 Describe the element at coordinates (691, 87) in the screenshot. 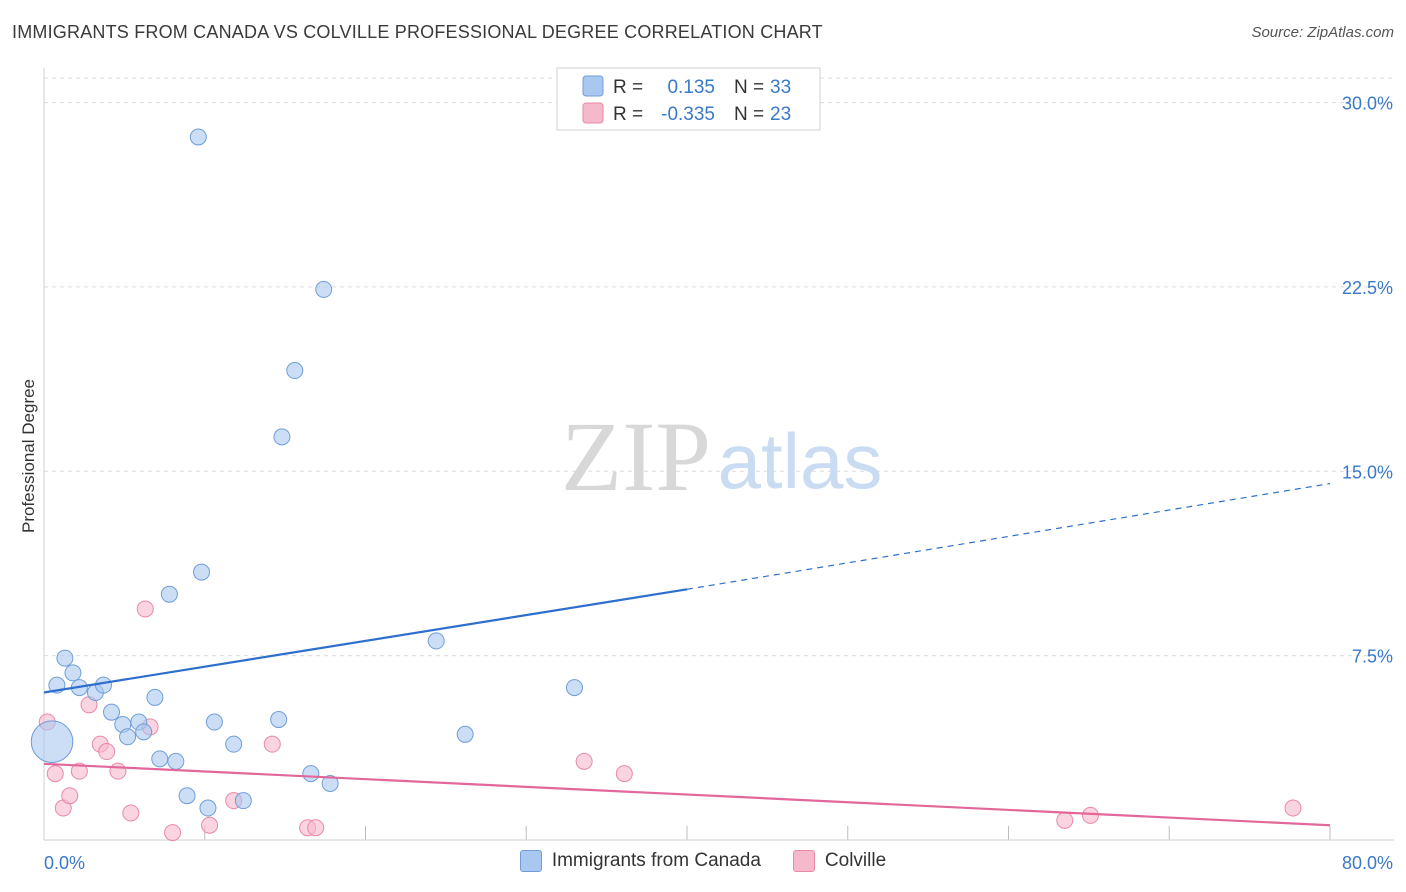

I see `legend-r-value-canada: 0.135` at that location.